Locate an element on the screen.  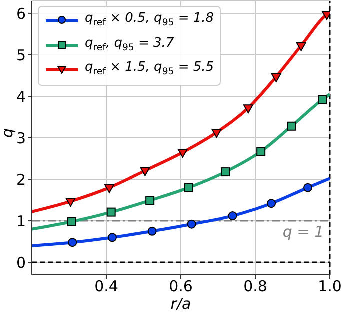
y-tick-label: 2 is located at coordinates (21, 179).